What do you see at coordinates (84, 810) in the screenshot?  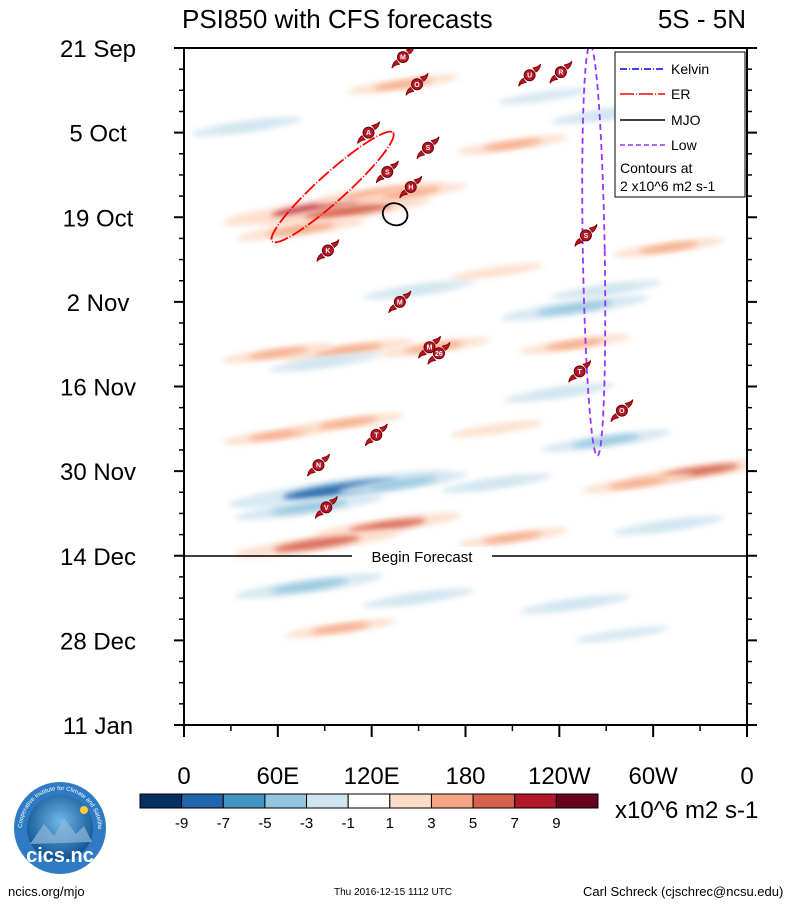 I see `logo-sun` at bounding box center [84, 810].